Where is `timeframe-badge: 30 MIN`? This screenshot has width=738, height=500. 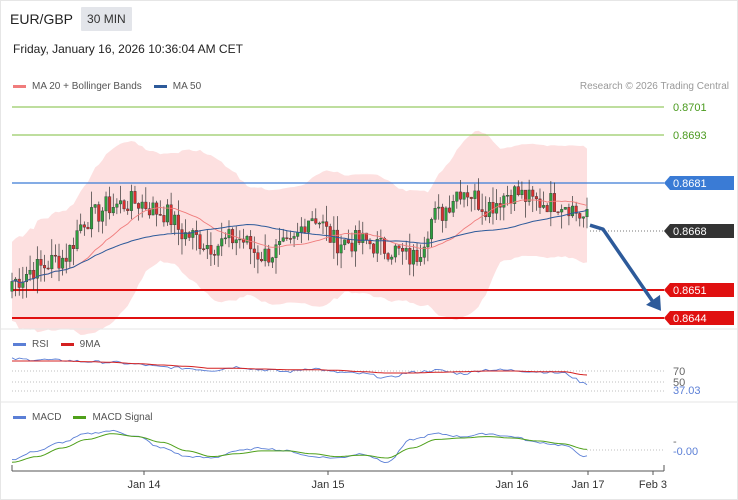
timeframe-badge: 30 MIN is located at coordinates (106, 19).